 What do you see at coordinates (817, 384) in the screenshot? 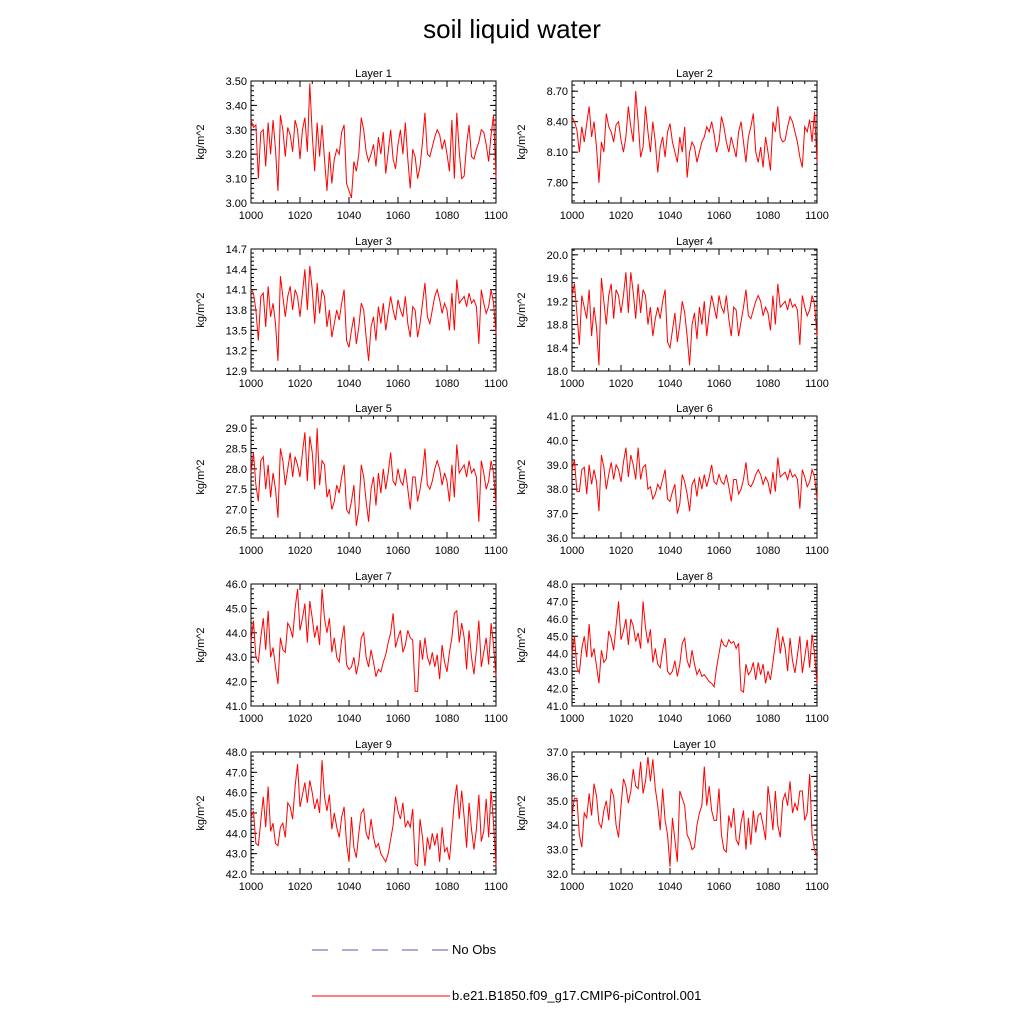
I see `panel-4-xtick-label: 1100` at bounding box center [817, 384].